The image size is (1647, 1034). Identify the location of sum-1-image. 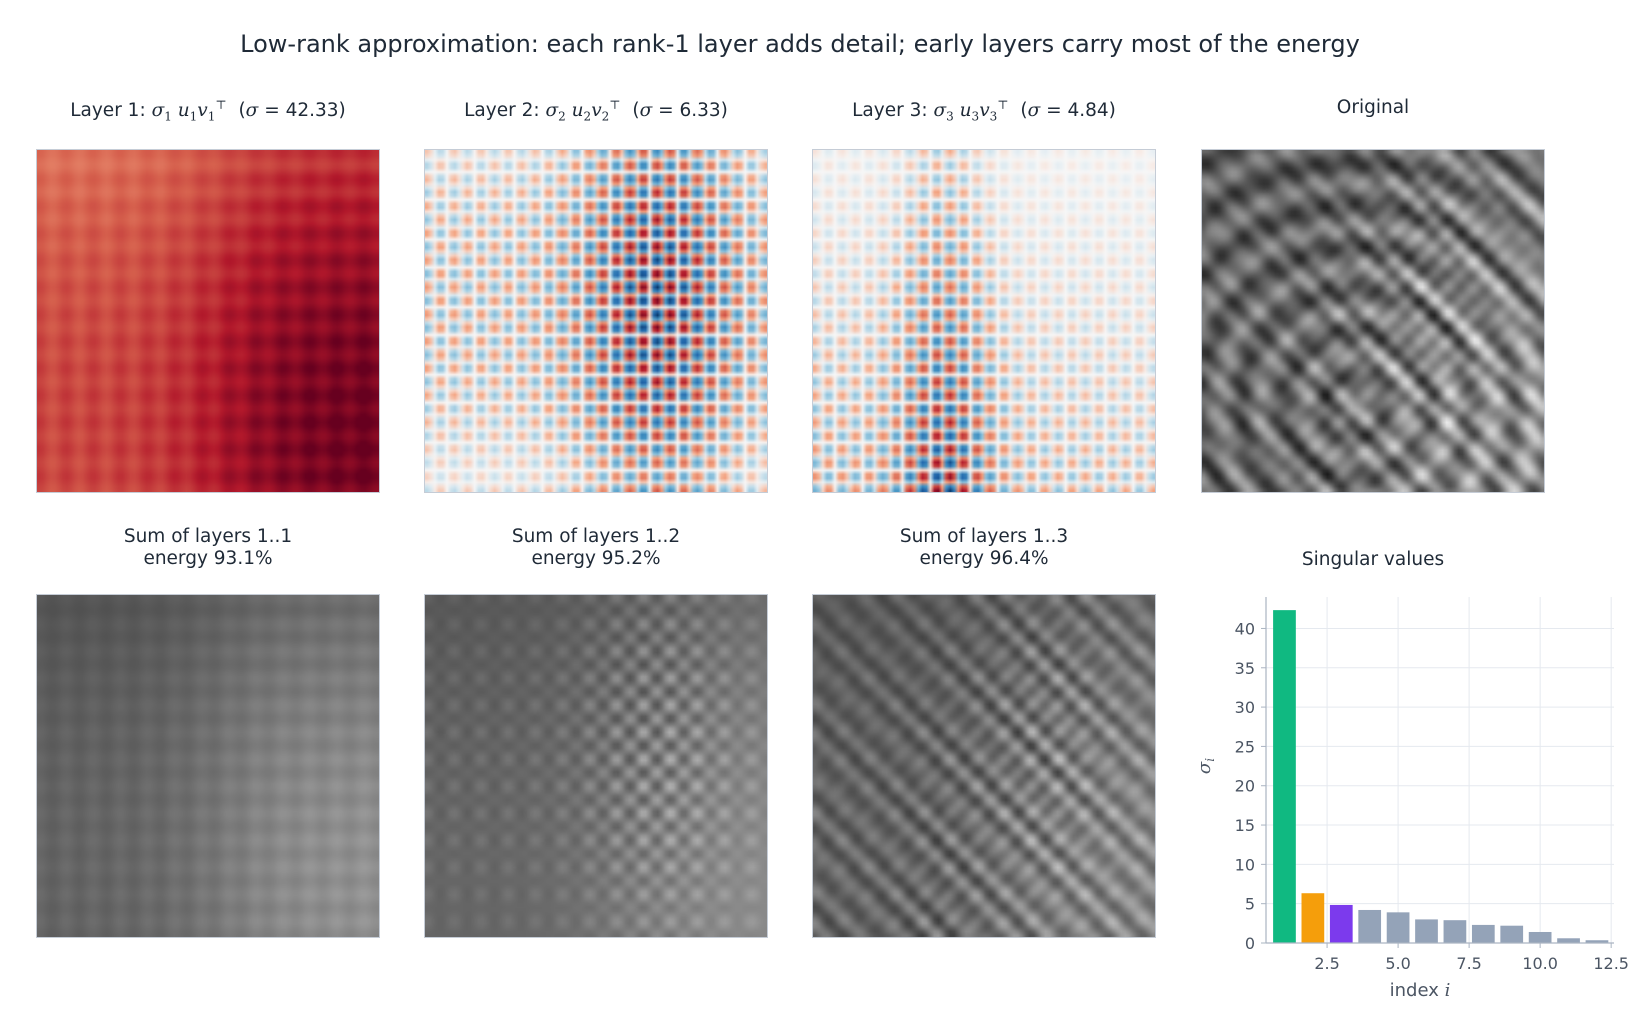
(208, 766).